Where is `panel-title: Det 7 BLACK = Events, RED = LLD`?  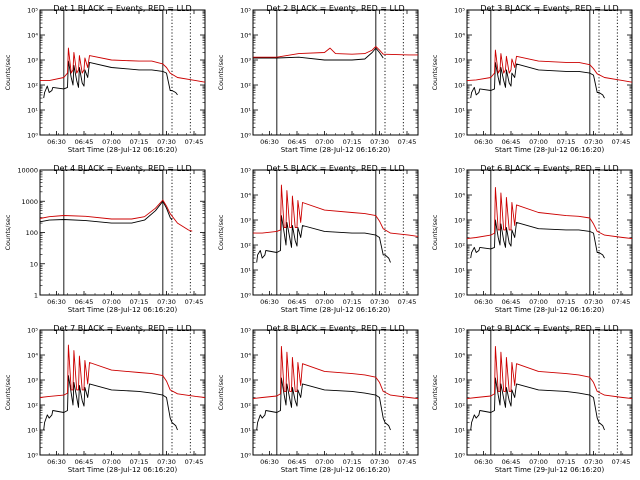
panel-title: Det 7 BLACK = Events, RED = LLD is located at coordinates (122, 328).